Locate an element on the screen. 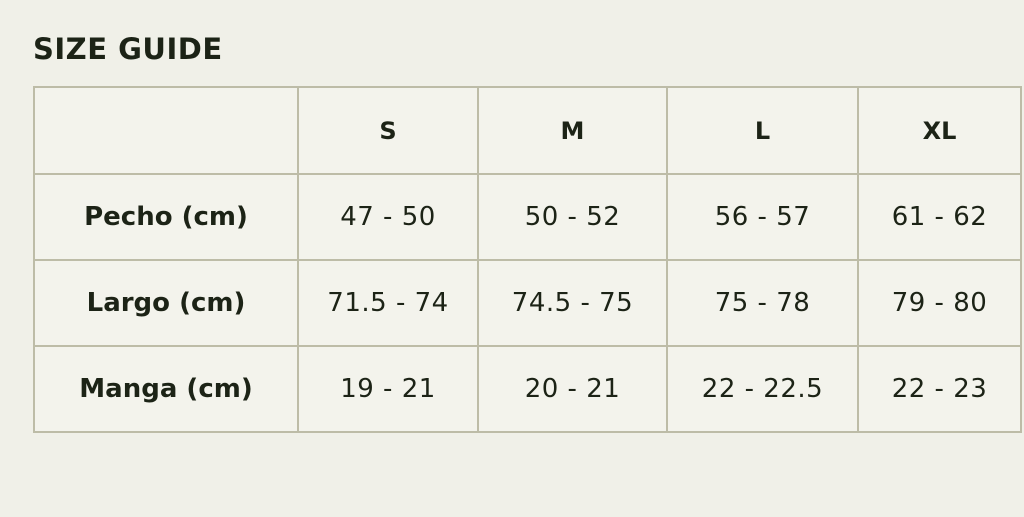 The width and height of the screenshot is (1024, 517). corner-header-cell is located at coordinates (166, 130).